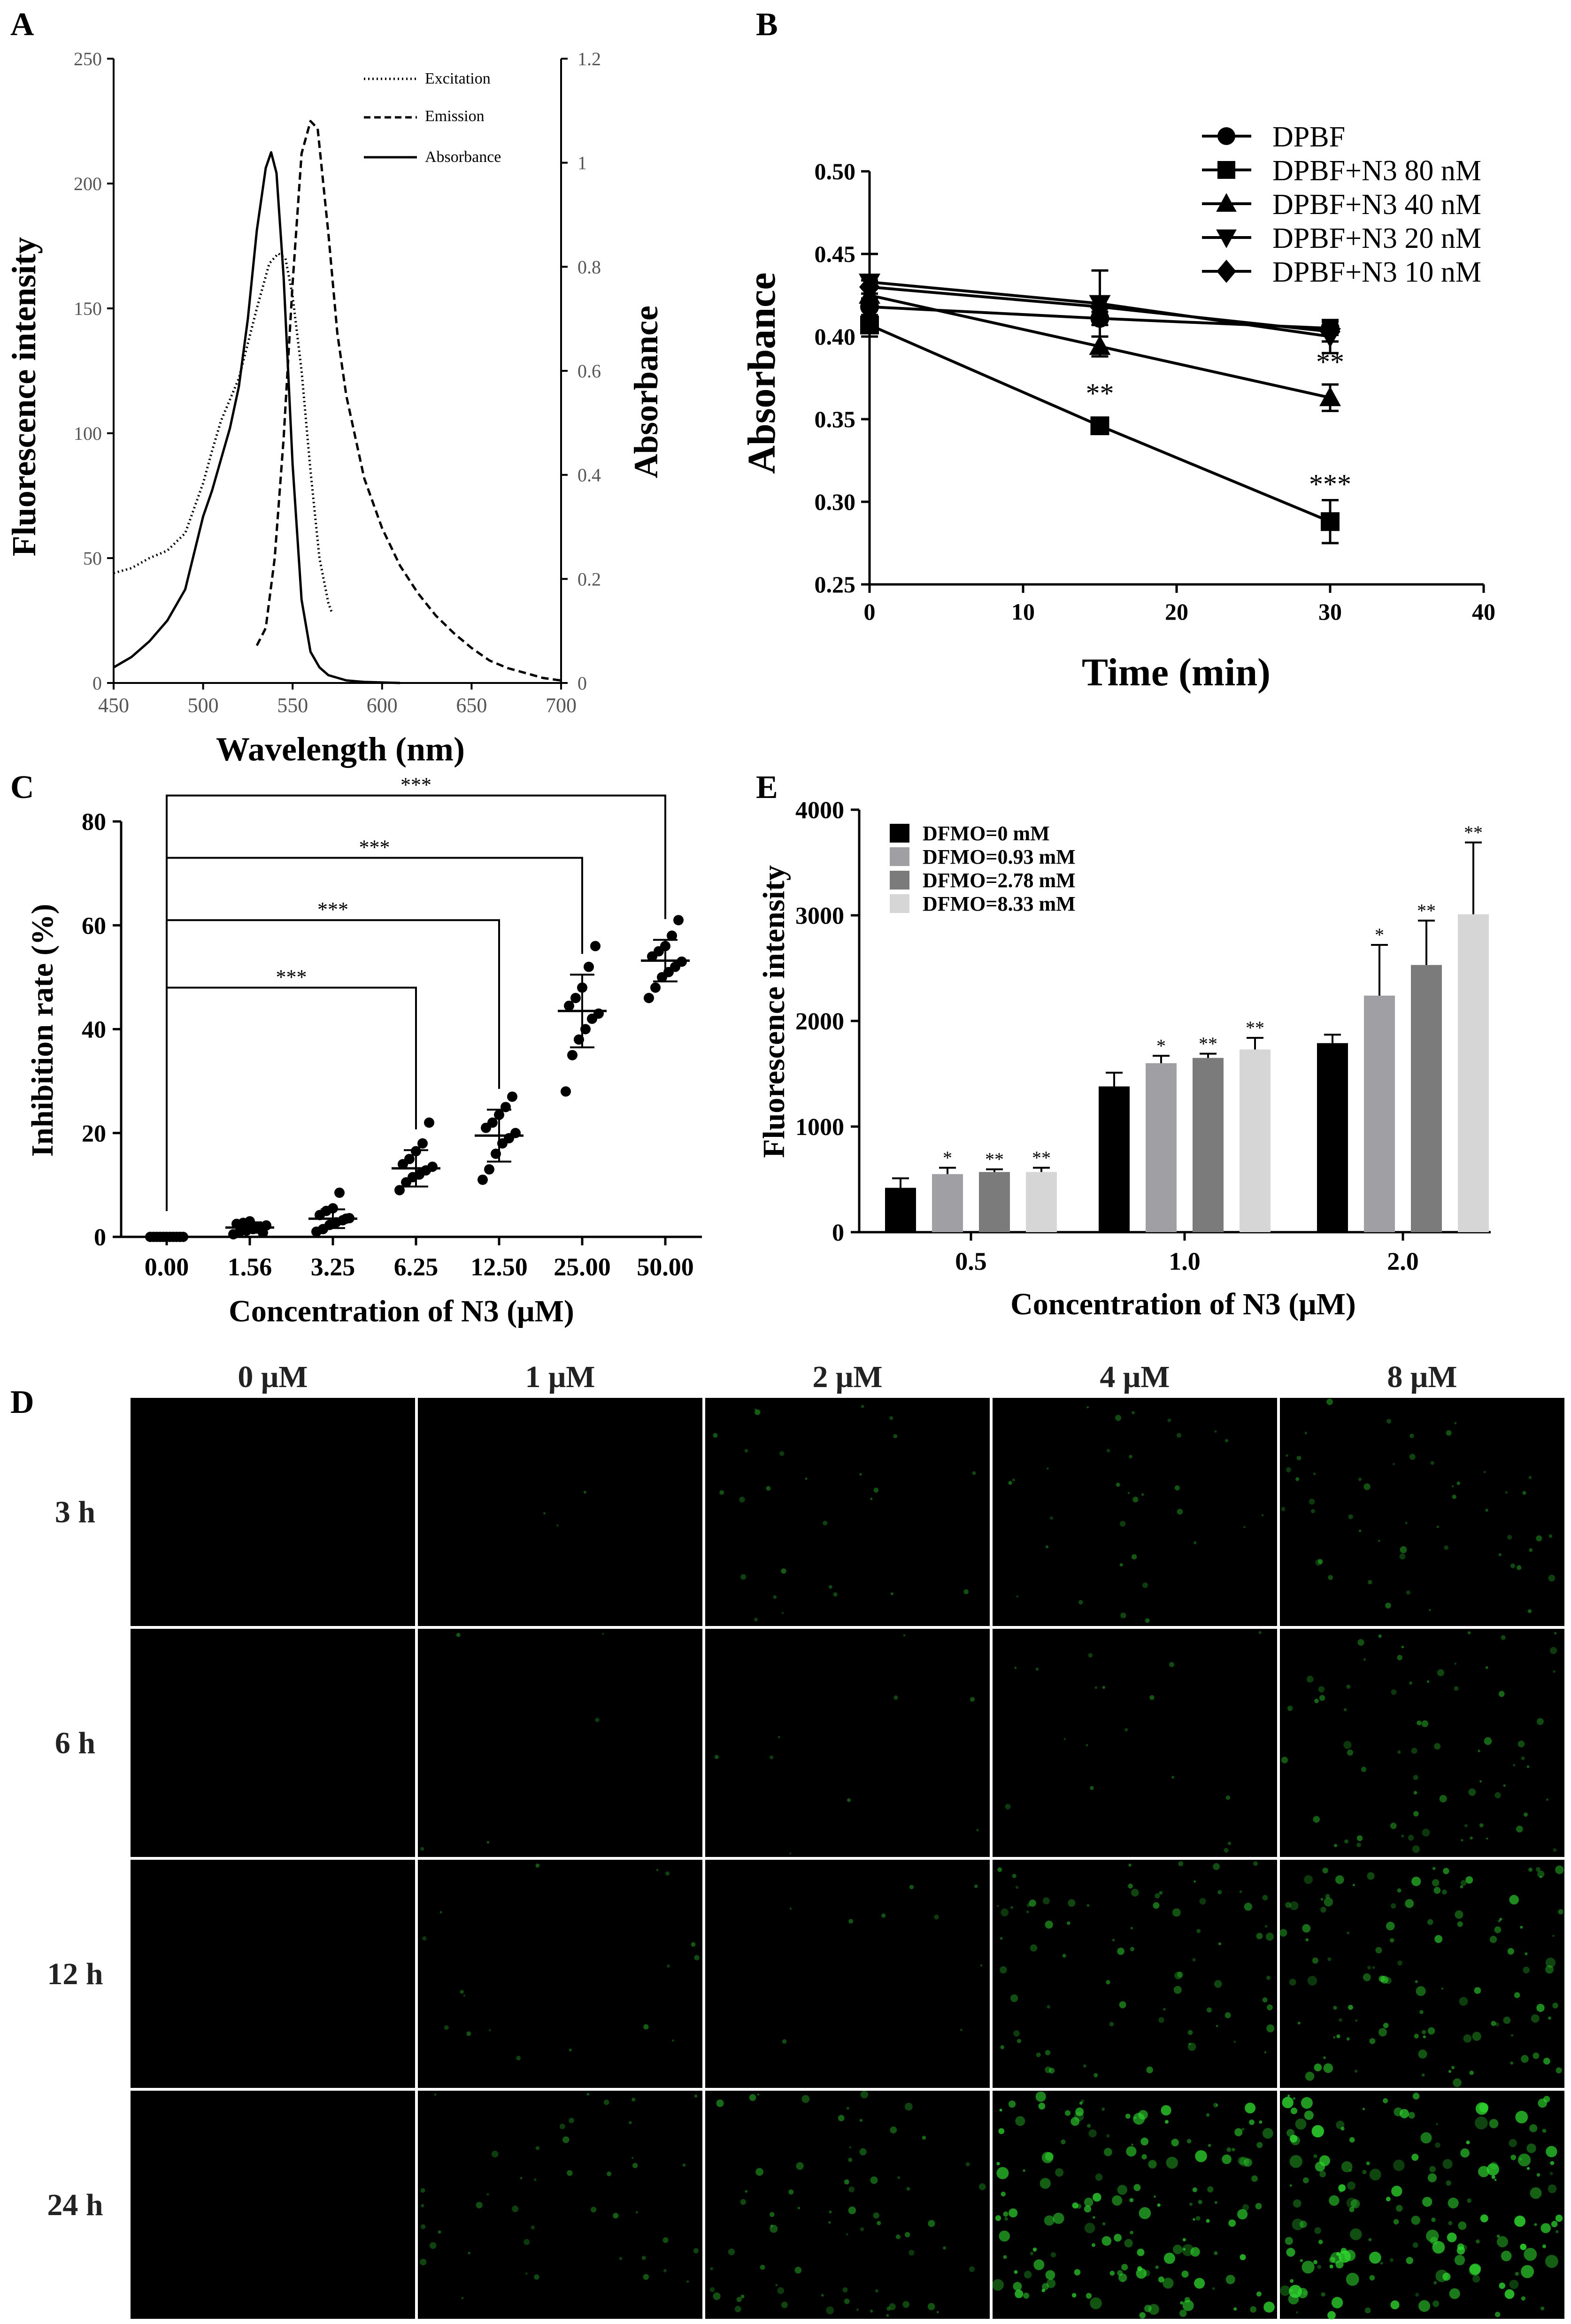 The width and height of the screenshot is (1571, 2324). What do you see at coordinates (835, 171) in the screenshot?
I see `b-y-tick-label: 0.50` at bounding box center [835, 171].